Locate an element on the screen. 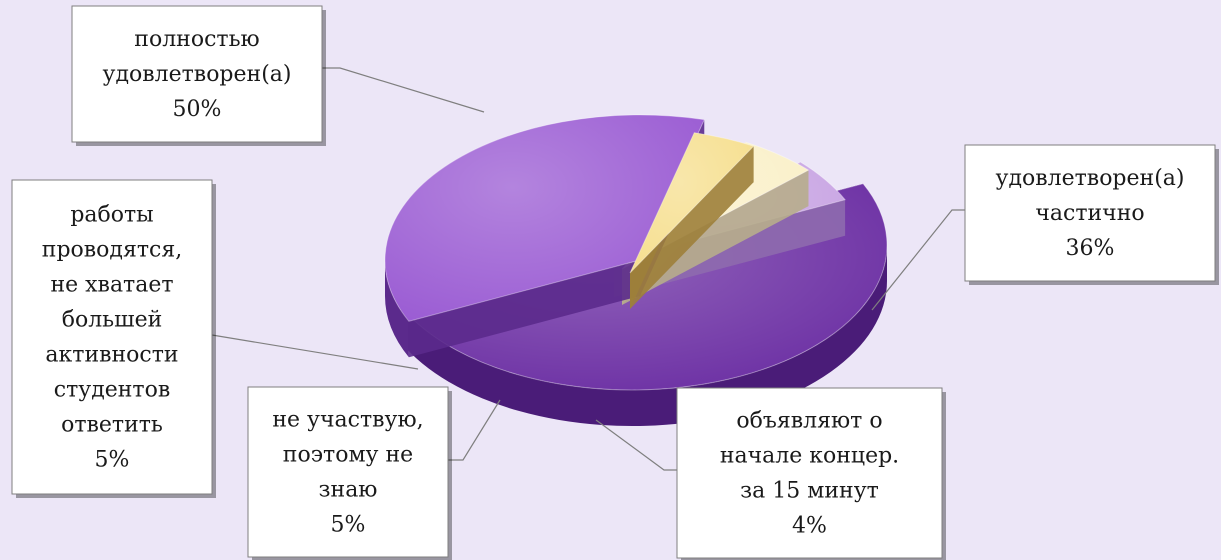  slice-label-4-line-6: ответить is located at coordinates (112, 425).